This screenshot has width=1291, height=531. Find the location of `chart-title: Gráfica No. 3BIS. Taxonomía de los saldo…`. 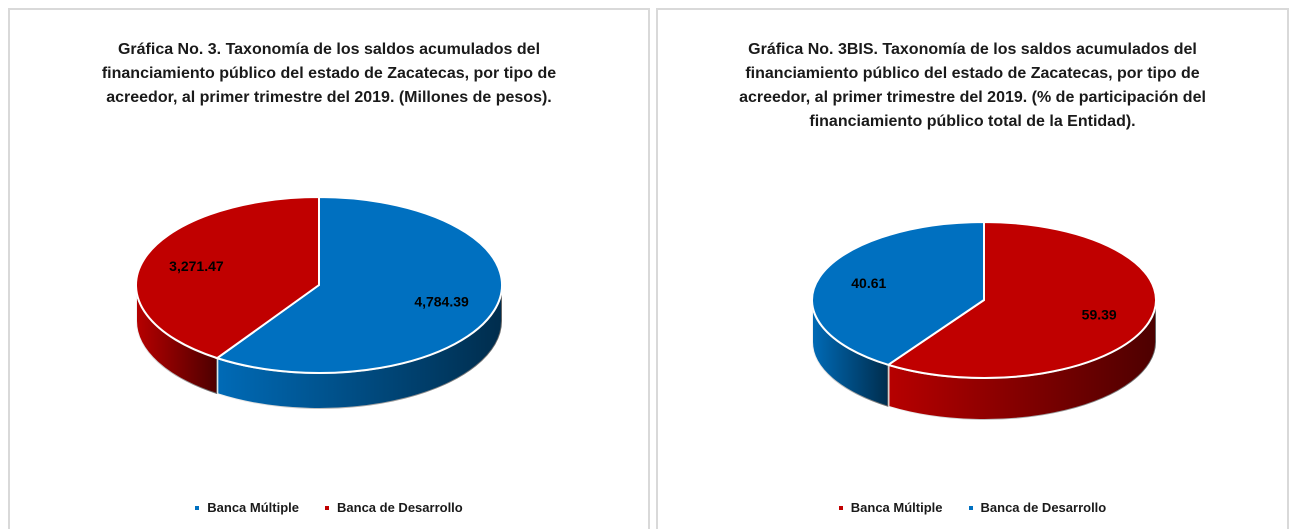

chart-title: Gráfica No. 3BIS. Taxonomía de los saldo… is located at coordinates (972, 85).